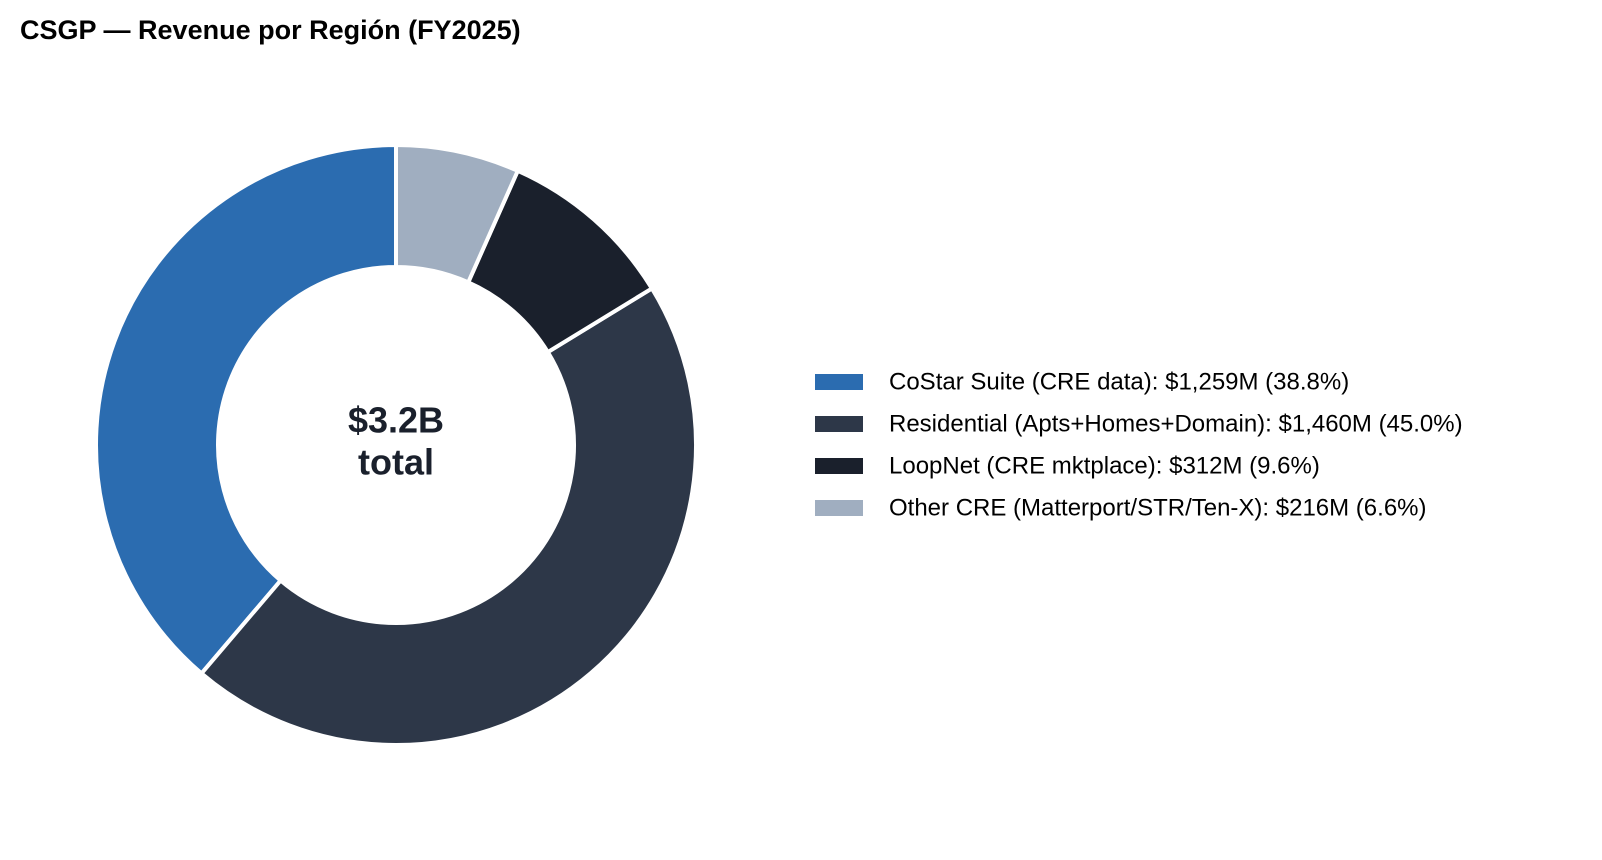 This screenshot has width=1602, height=860. I want to click on legend-label: LoopNet (CRE mktplace): $312M (9.6%), so click(1104, 465).